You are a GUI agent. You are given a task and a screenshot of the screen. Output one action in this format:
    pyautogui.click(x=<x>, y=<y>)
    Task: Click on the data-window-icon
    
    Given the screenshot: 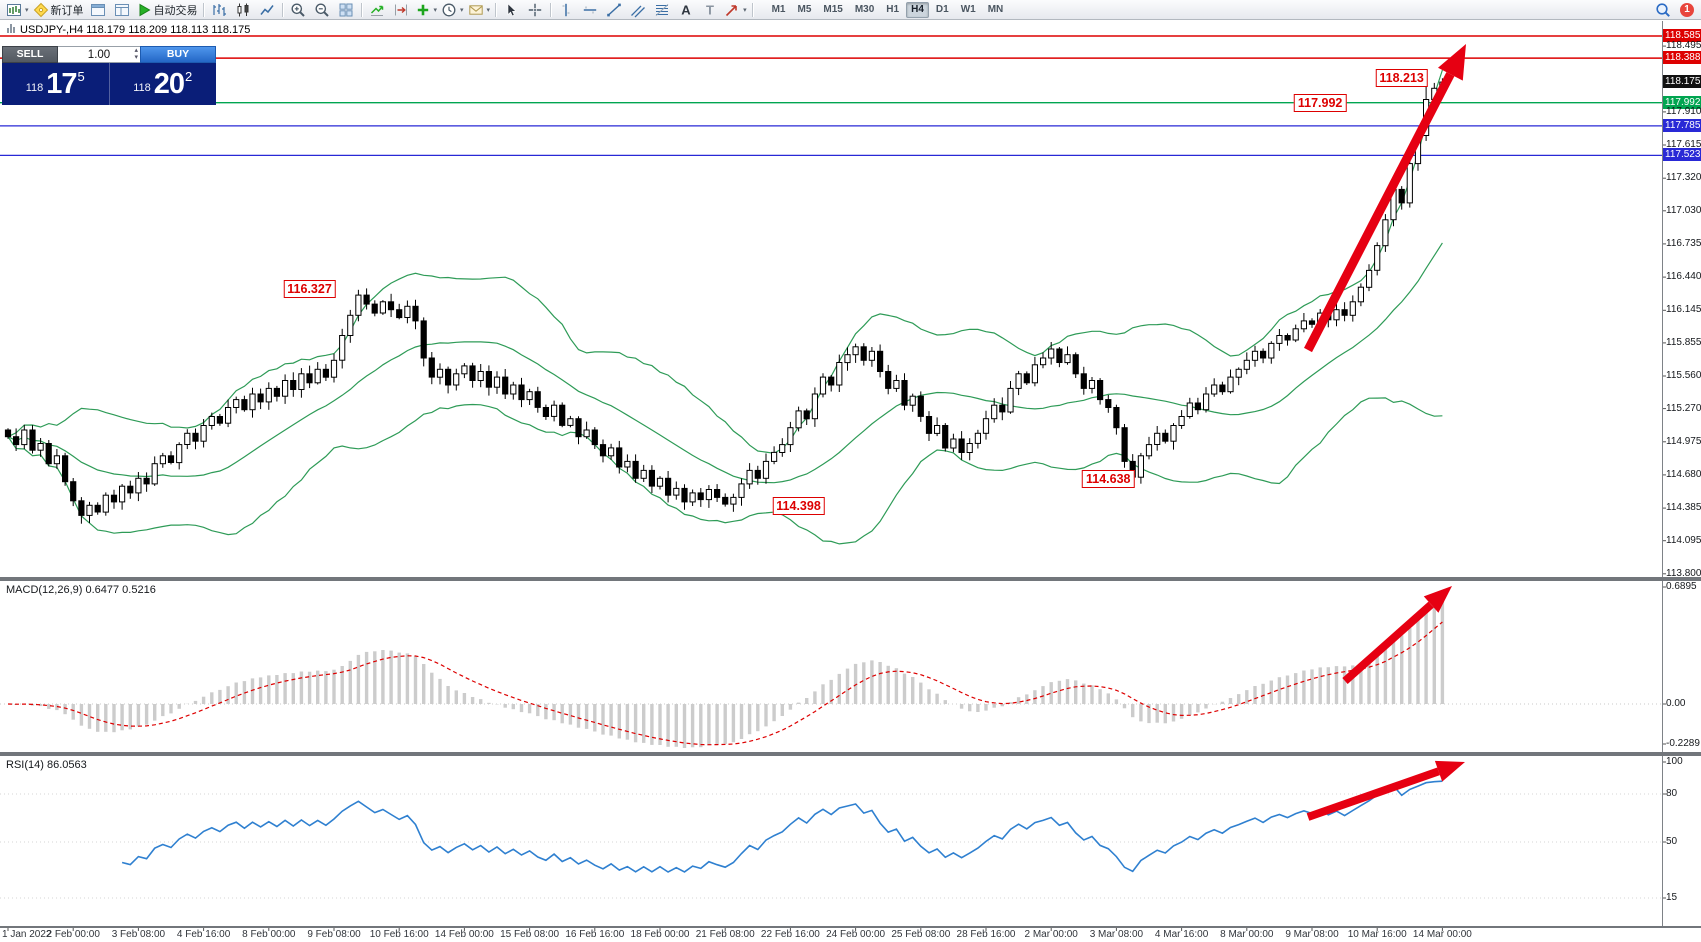 What is the action you would take?
    pyautogui.click(x=122, y=10)
    